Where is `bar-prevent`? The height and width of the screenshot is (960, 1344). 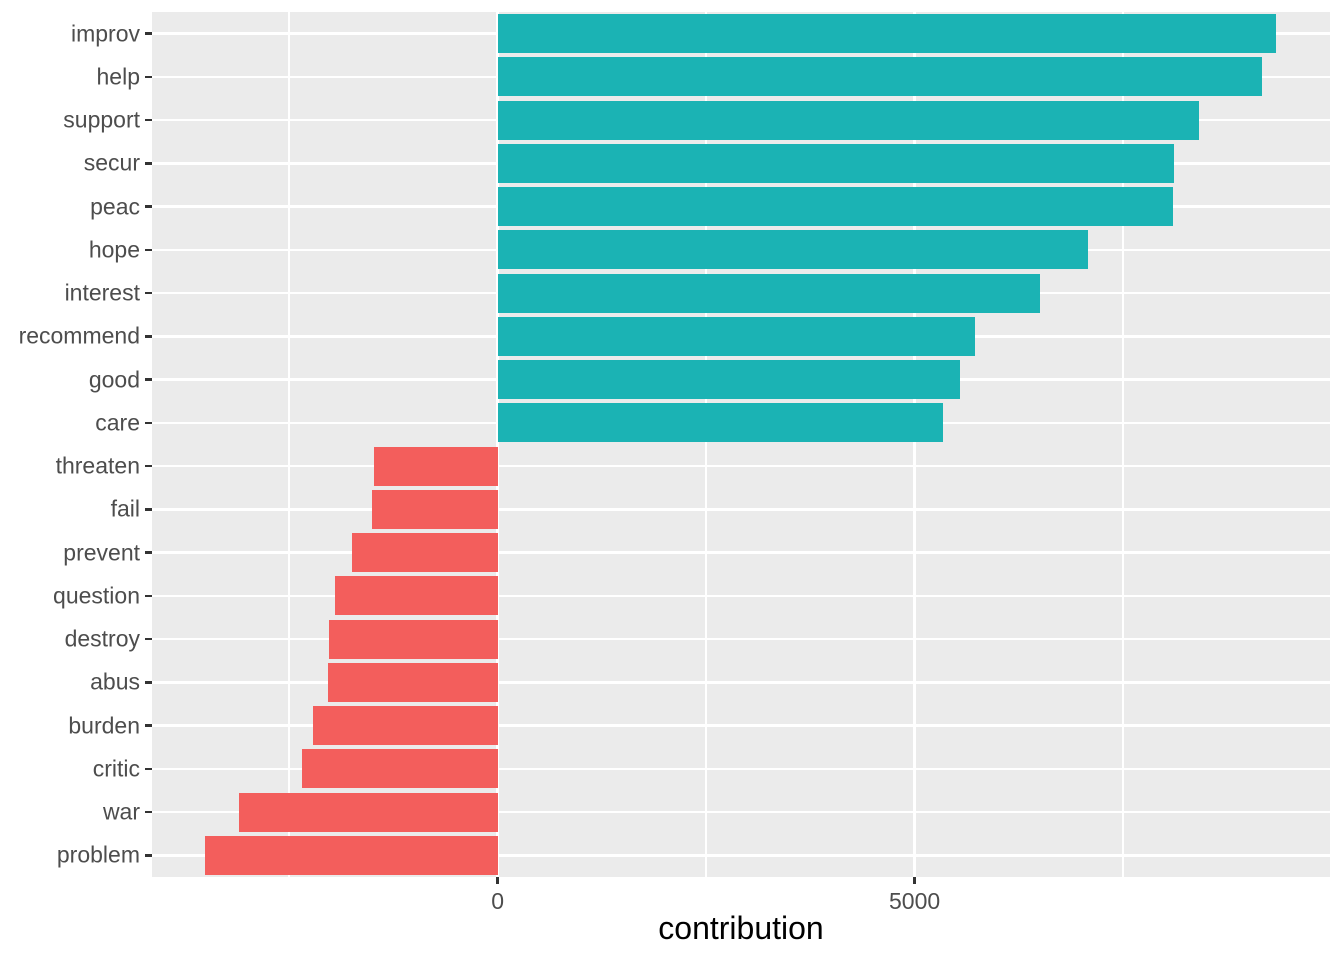 bar-prevent is located at coordinates (424, 553).